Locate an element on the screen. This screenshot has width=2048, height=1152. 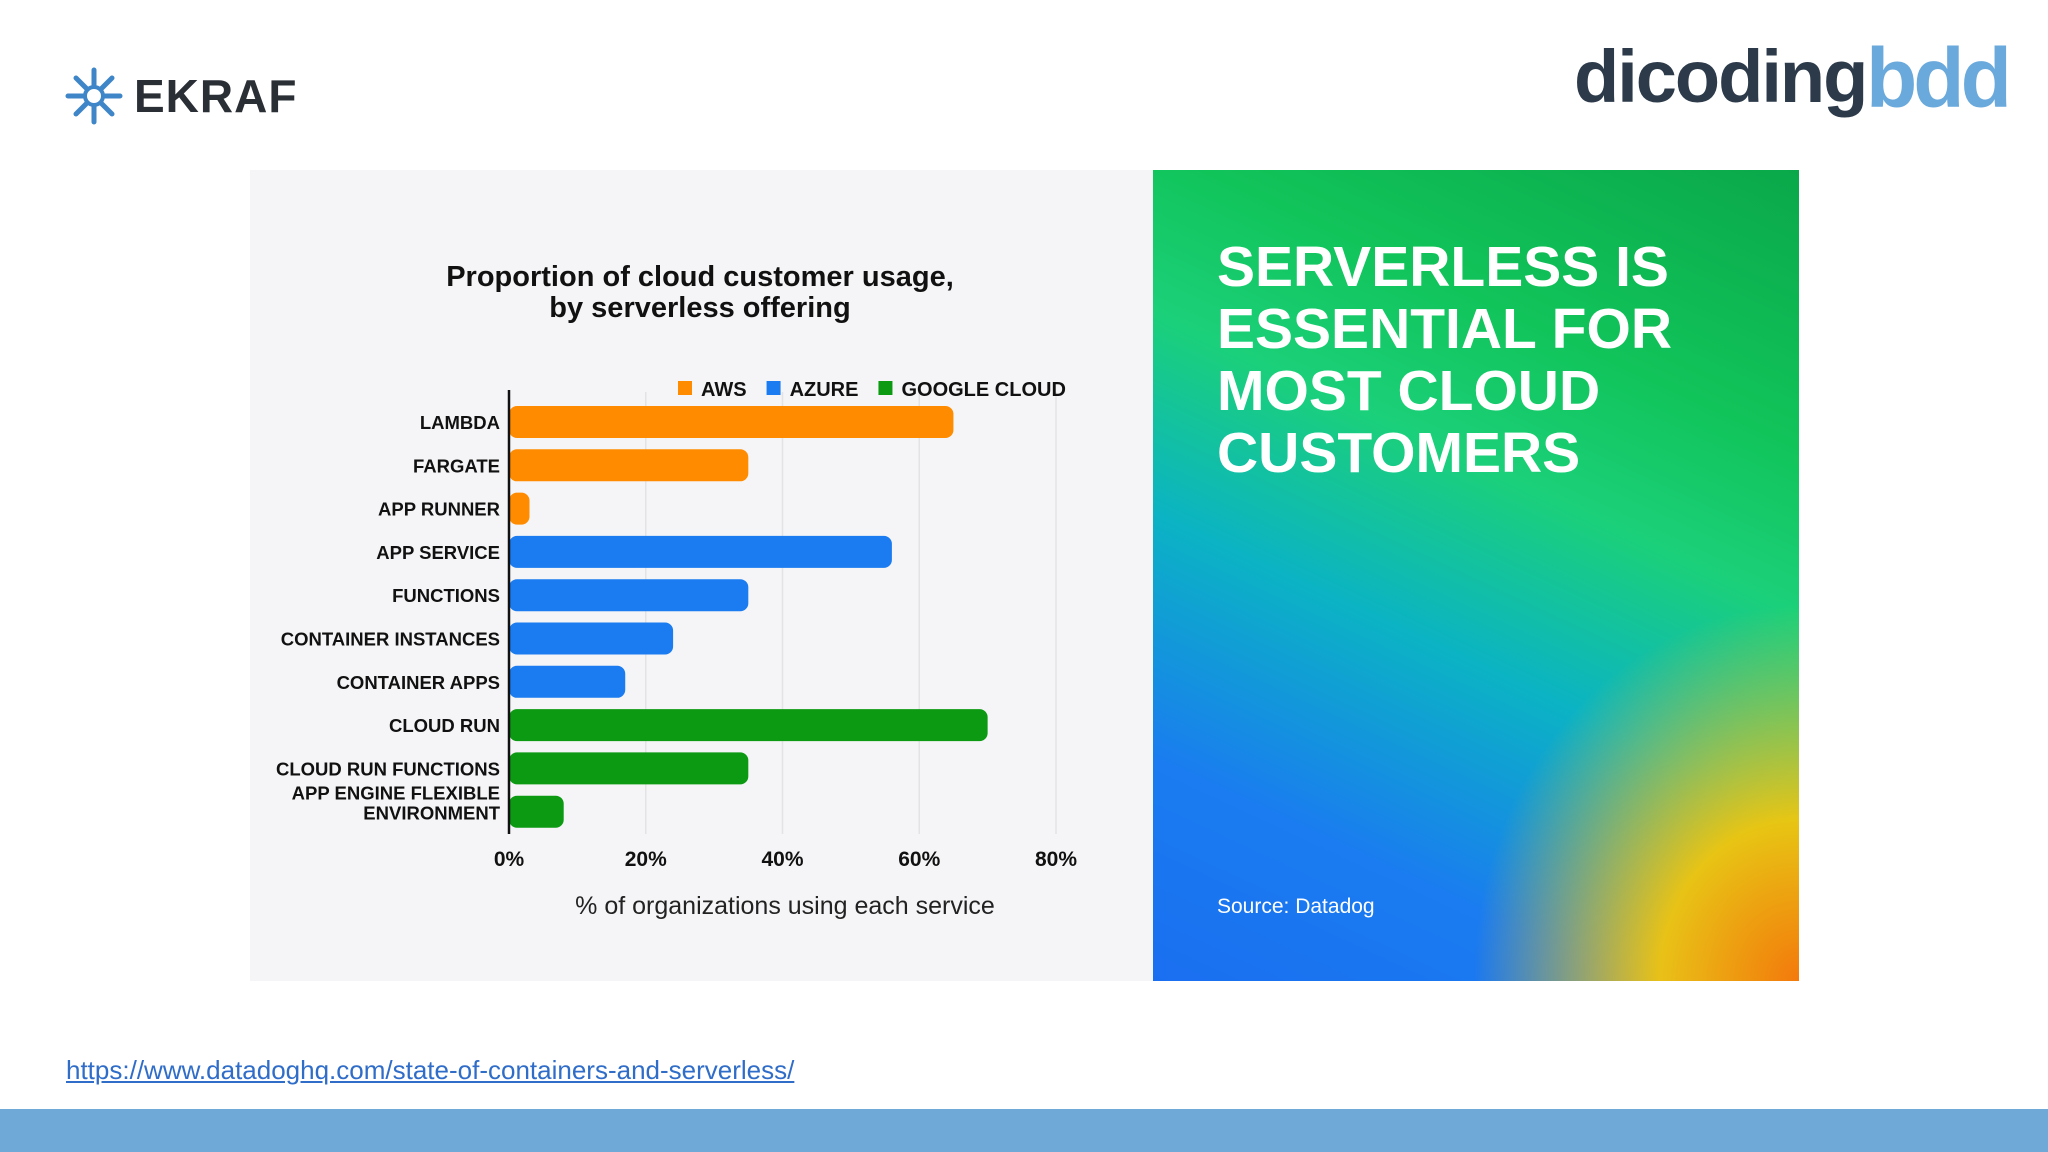
ekraf-logo: EKRAF is located at coordinates (179, 96).